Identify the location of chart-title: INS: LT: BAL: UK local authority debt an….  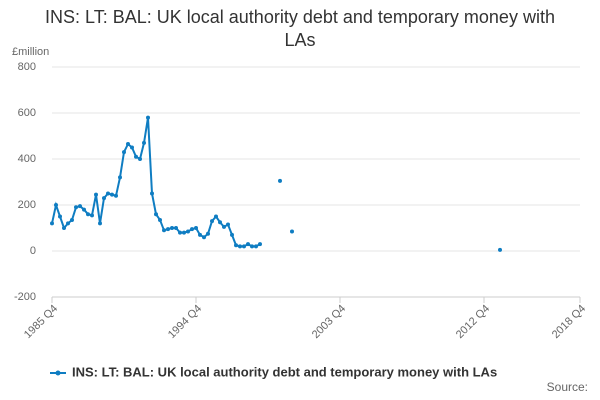
(300, 28).